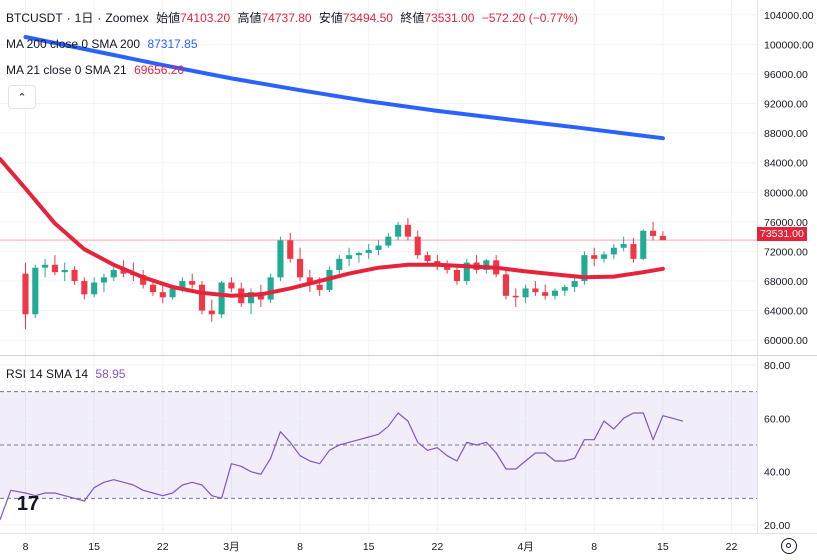  Describe the element at coordinates (28, 503) in the screenshot. I see `tradingview-logo-icon: 17` at that location.